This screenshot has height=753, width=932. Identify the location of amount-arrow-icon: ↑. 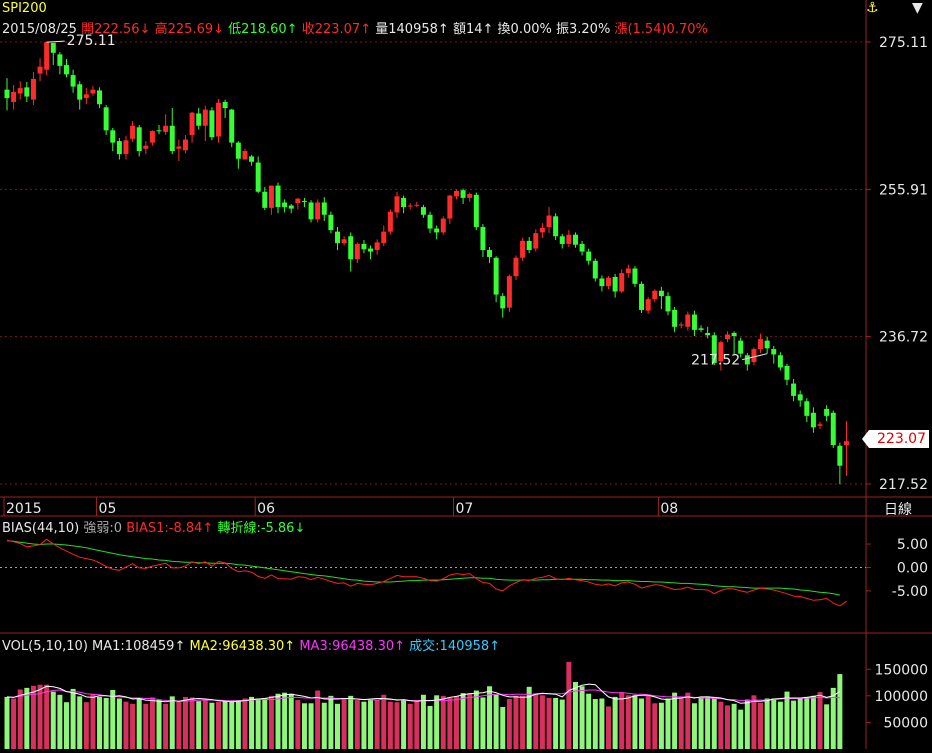
(488, 29).